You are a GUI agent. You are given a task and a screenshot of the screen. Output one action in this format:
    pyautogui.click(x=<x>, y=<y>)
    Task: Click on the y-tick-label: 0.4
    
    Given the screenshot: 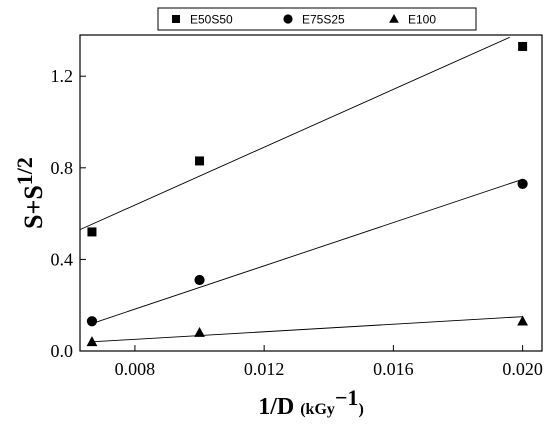 What is the action you would take?
    pyautogui.click(x=62, y=259)
    